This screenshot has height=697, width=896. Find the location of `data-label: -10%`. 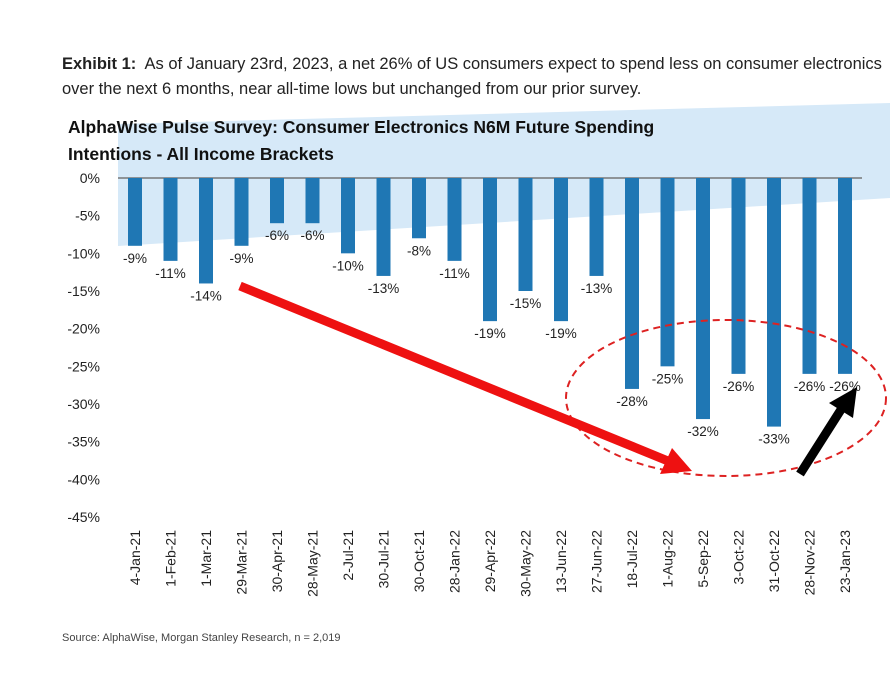

data-label: -10% is located at coordinates (348, 265).